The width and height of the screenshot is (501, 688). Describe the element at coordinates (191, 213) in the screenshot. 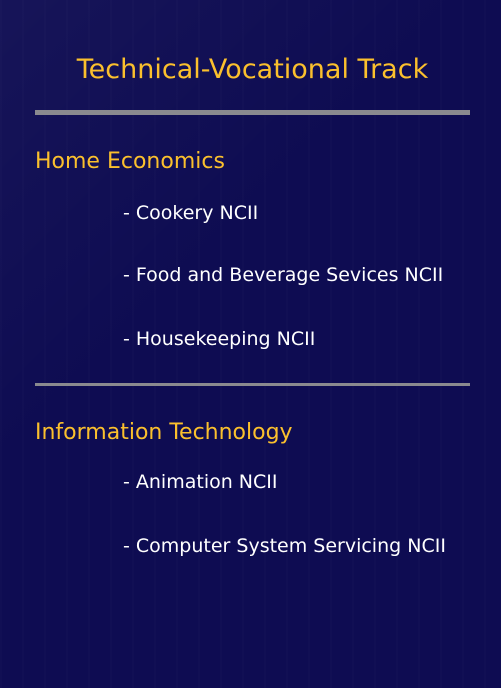

I see `course-item-cookery: - Cookery NCII` at that location.